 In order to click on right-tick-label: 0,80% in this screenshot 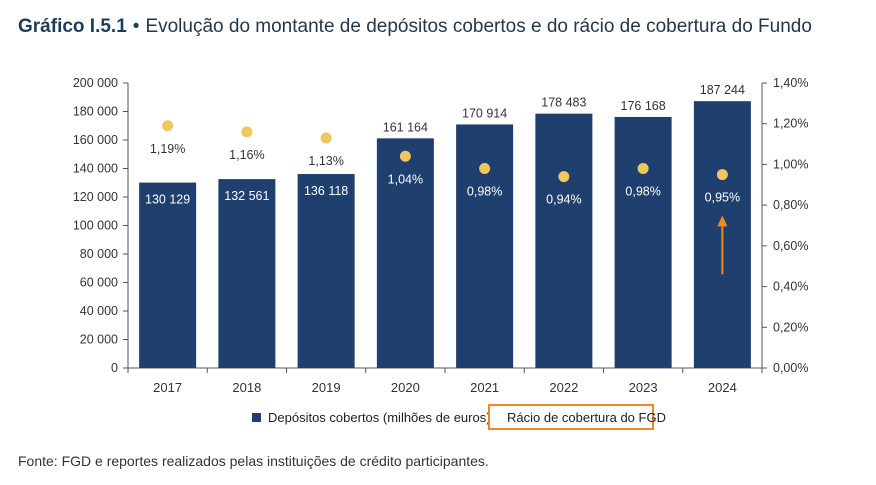, I will do `click(790, 205)`.